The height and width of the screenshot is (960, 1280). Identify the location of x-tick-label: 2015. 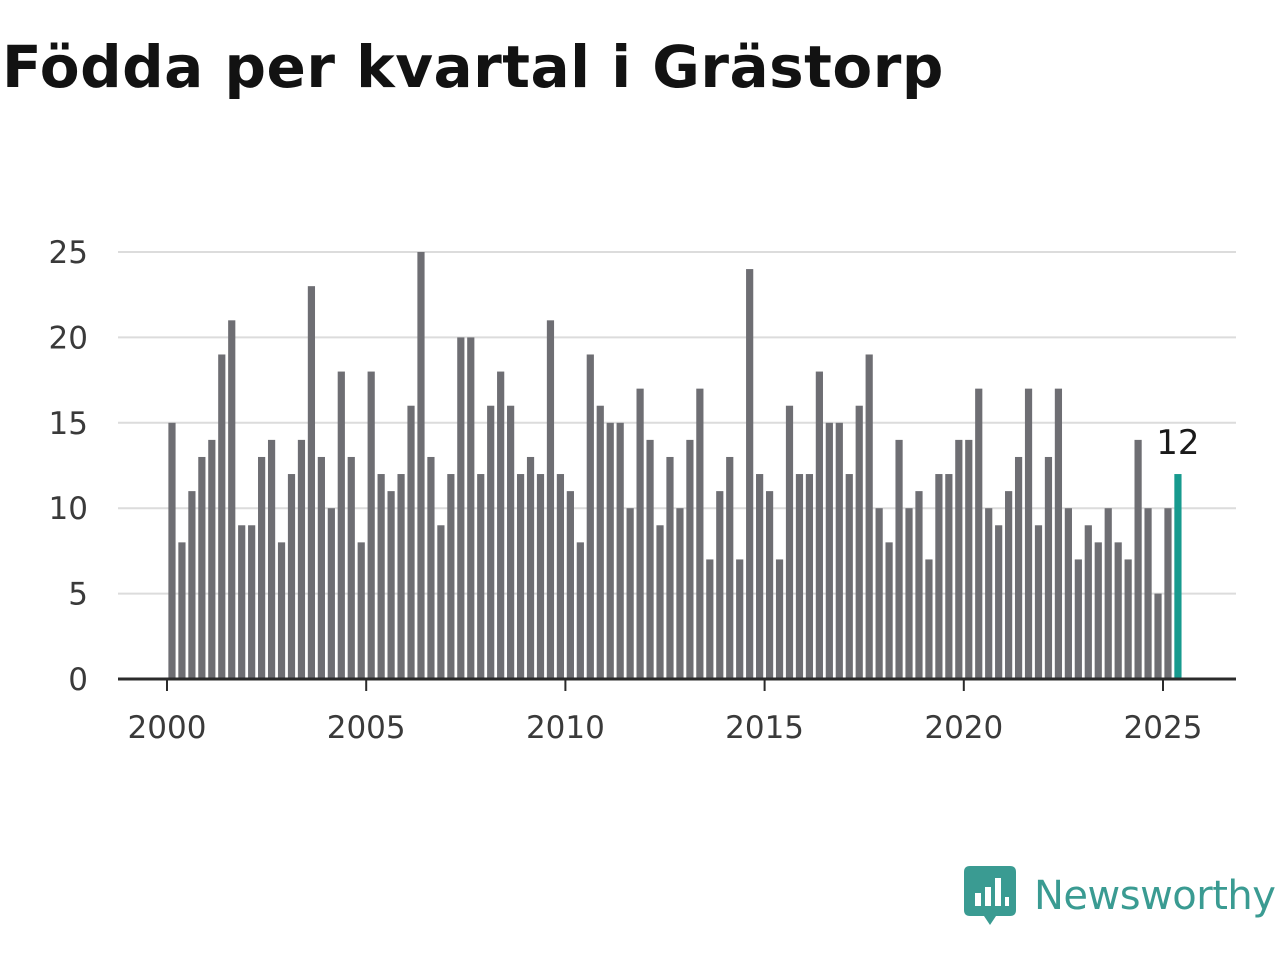
(764, 728).